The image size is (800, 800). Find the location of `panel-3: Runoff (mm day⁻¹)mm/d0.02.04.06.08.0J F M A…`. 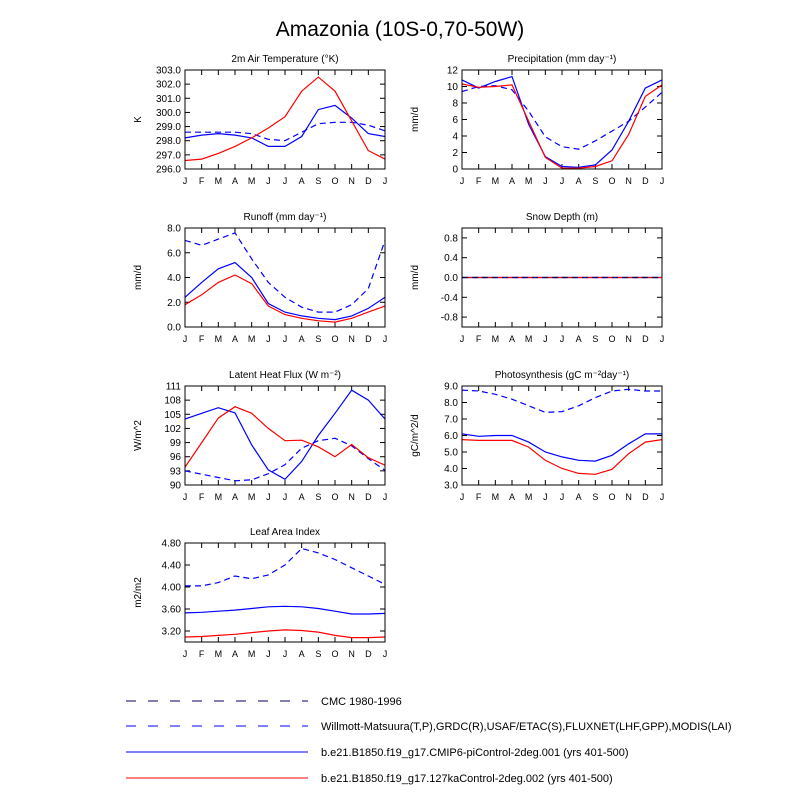

panel-3: Runoff (mm day⁻¹)mm/d0.02.04.06.08.0J F M A… is located at coordinates (260, 278).